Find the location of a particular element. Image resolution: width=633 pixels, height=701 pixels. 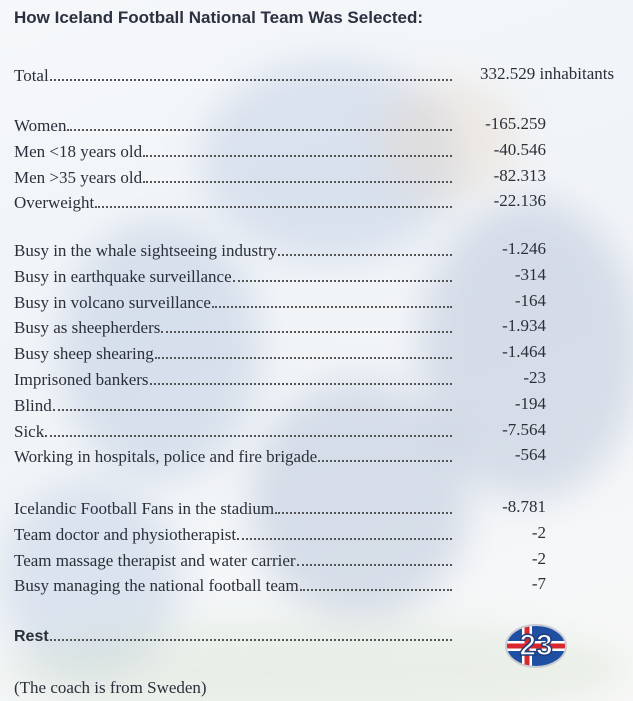

row: Busy managing the national football team is located at coordinates (233, 584).